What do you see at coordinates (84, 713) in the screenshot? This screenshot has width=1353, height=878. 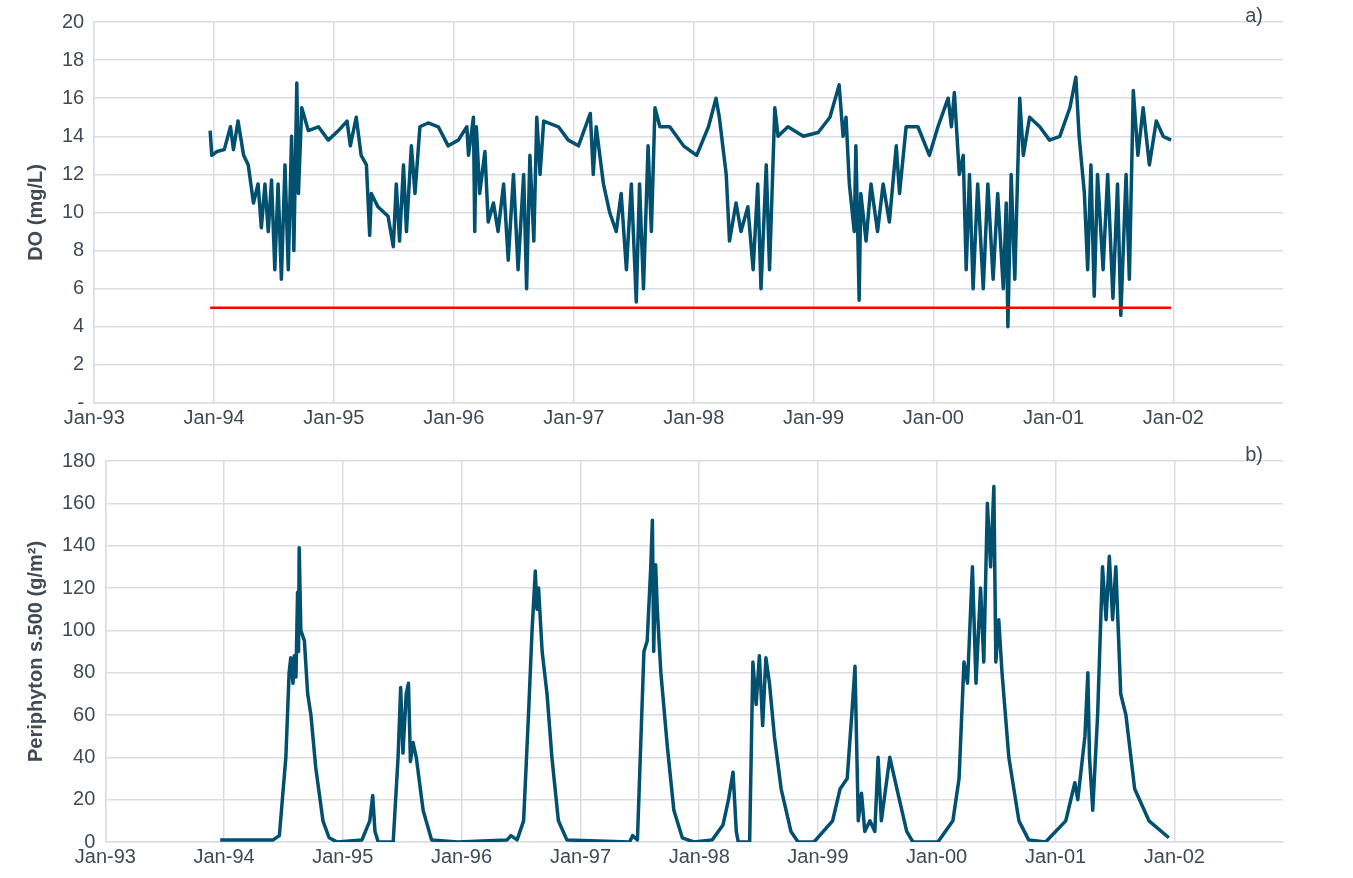 I see `y-tick-label: 60` at bounding box center [84, 713].